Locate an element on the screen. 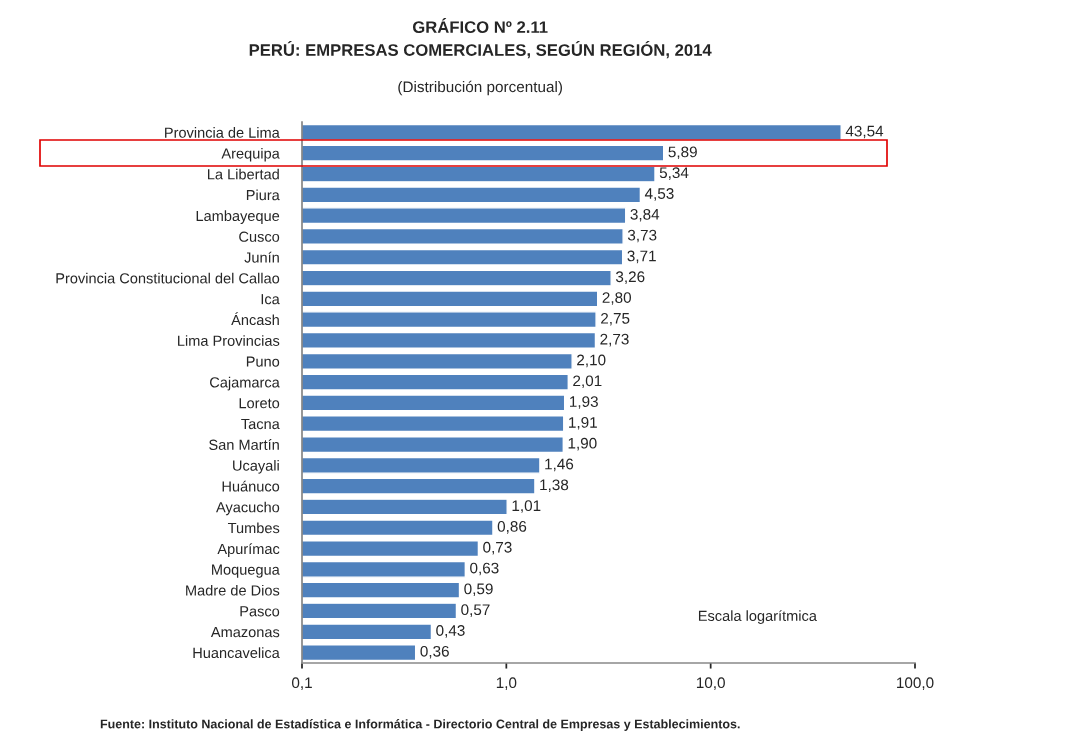 The width and height of the screenshot is (1079, 736). y-tick-label: Apurímac is located at coordinates (248, 550).